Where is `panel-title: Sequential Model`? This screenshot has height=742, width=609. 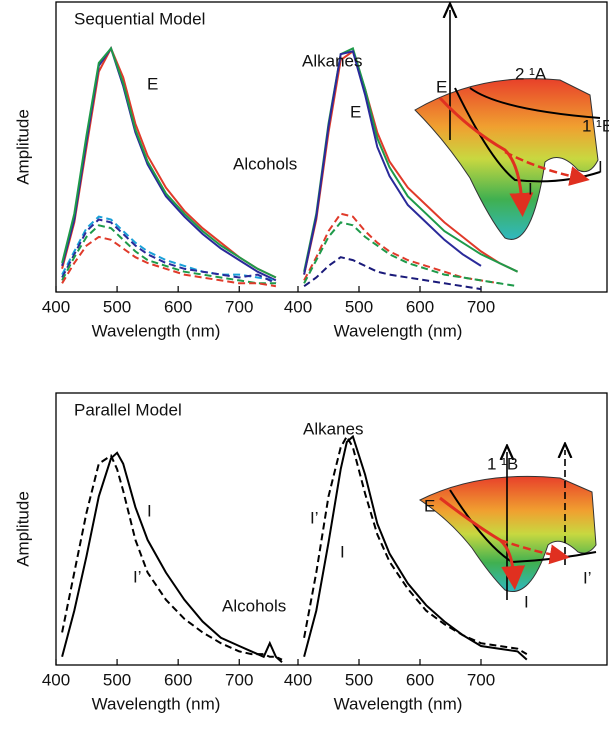
panel-title: Sequential Model is located at coordinates (139, 18).